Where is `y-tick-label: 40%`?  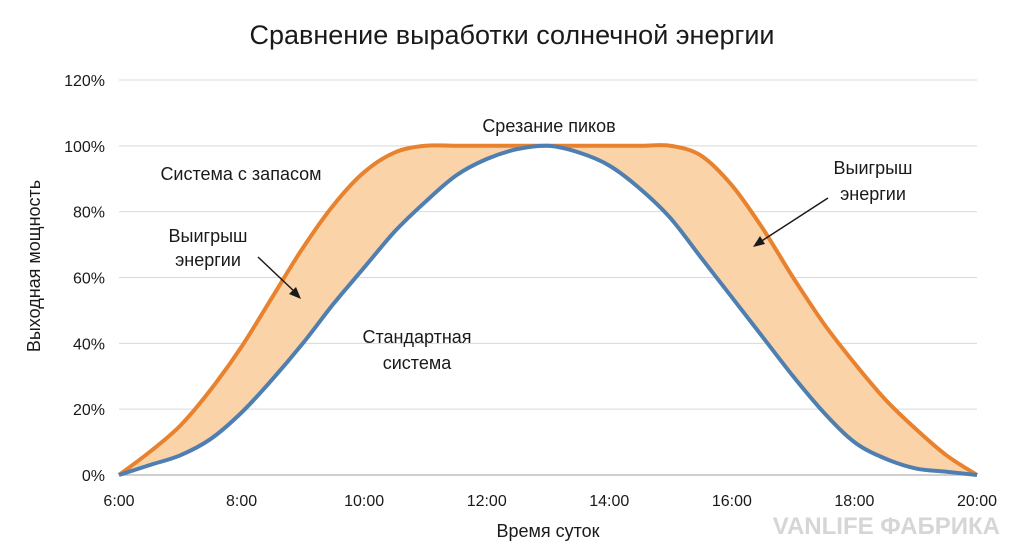
y-tick-label: 40% is located at coordinates (89, 344).